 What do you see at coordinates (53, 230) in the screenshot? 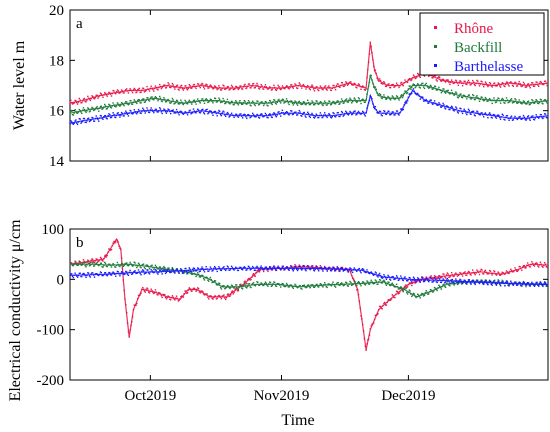
I see `y-tick-label: 100` at bounding box center [53, 230].